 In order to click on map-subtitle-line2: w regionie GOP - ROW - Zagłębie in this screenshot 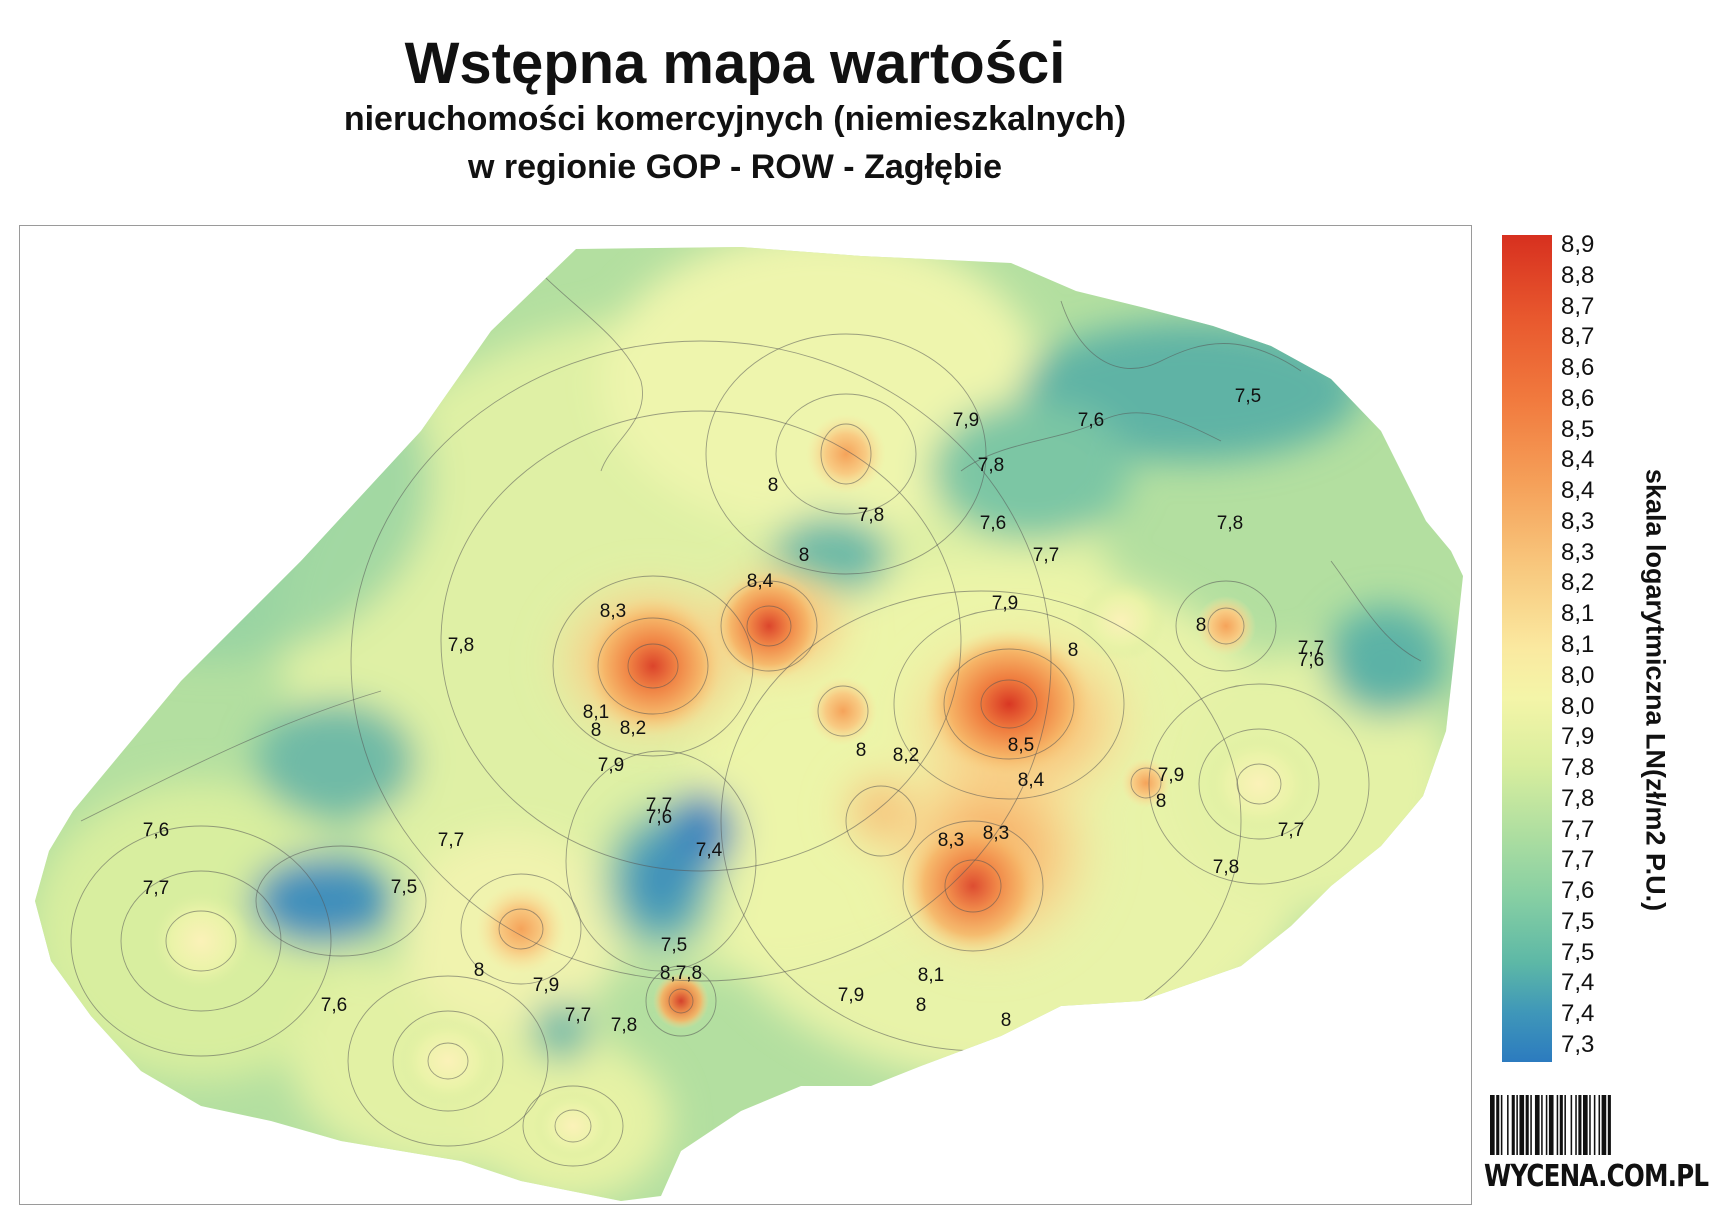, I will do `click(735, 167)`.